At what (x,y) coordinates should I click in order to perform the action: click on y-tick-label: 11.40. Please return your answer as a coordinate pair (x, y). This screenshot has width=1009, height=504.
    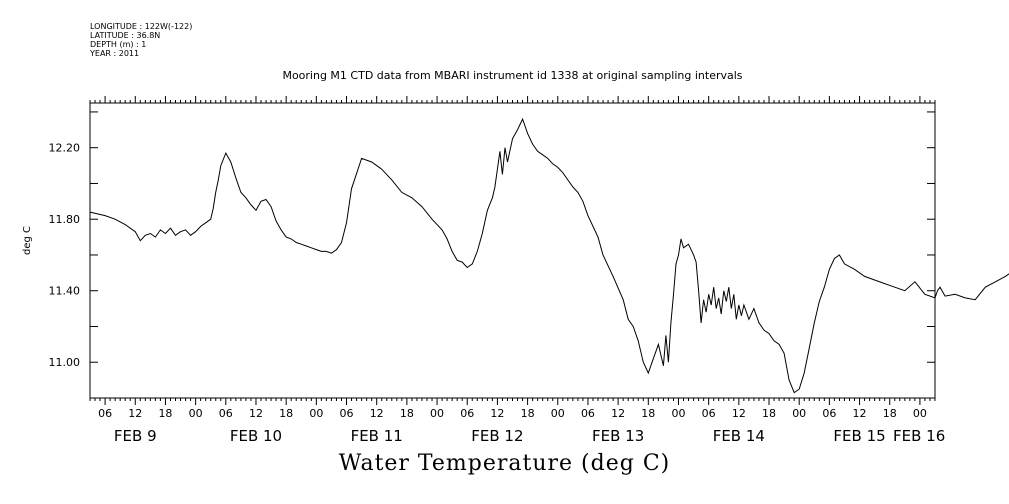
    Looking at the image, I should click on (65, 291).